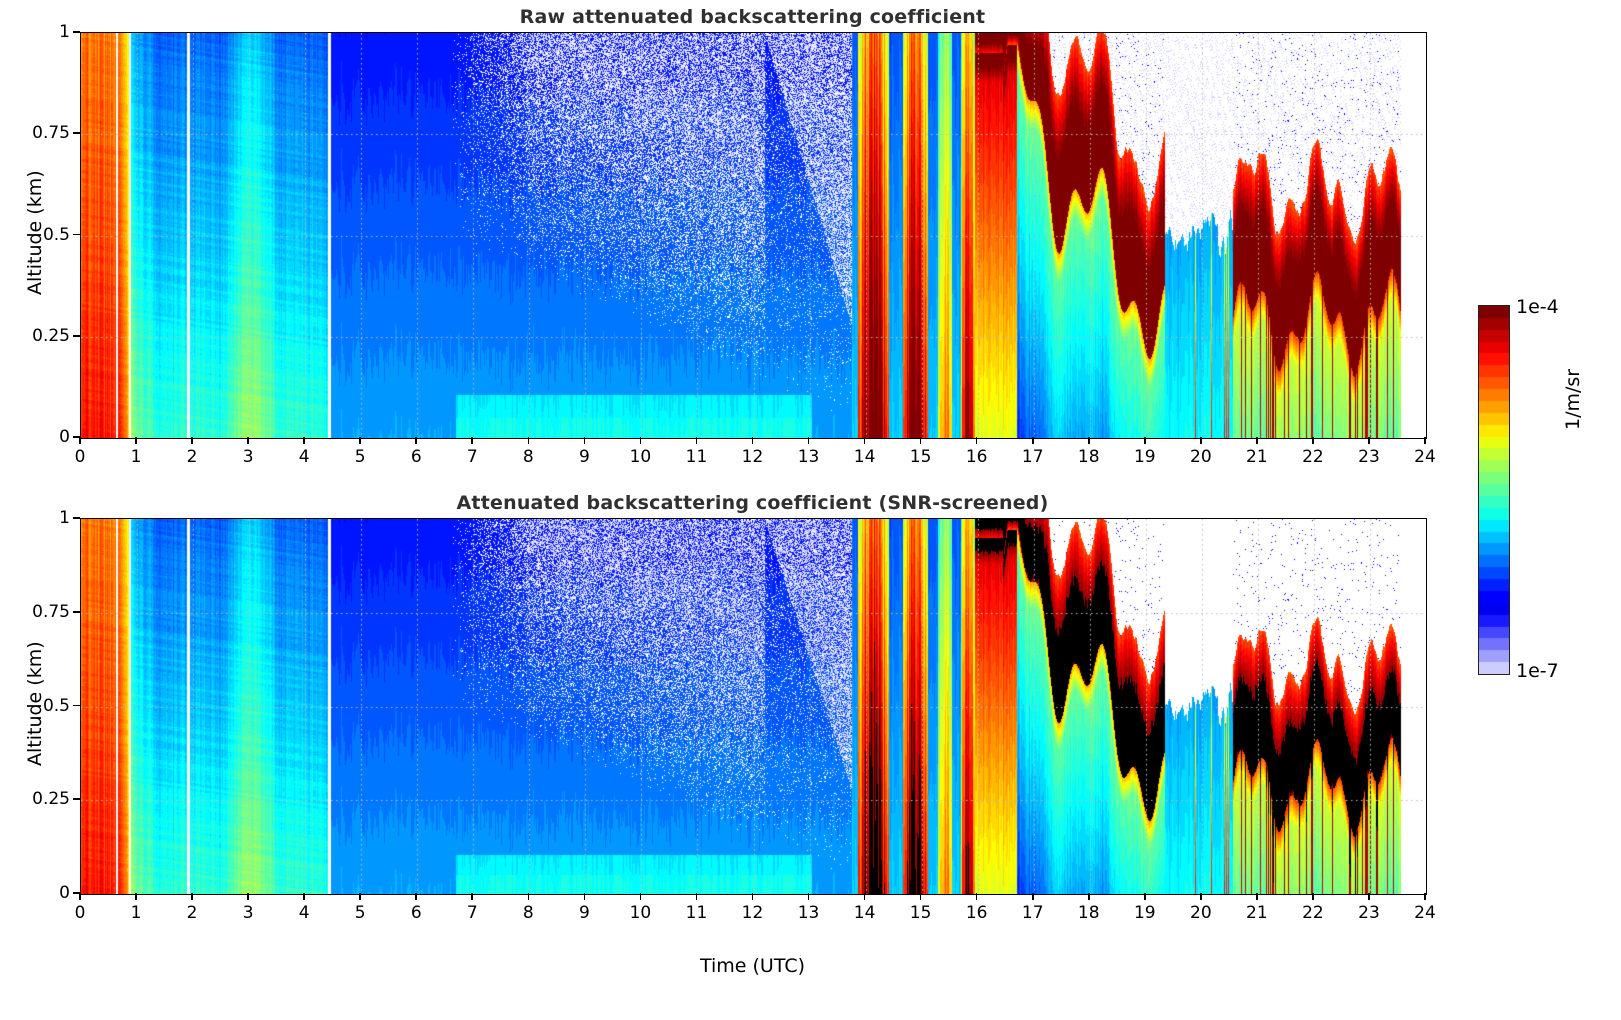 The width and height of the screenshot is (1621, 1020). Describe the element at coordinates (1573, 399) in the screenshot. I see `colorbar-unit-label: 1/m/sr` at that location.